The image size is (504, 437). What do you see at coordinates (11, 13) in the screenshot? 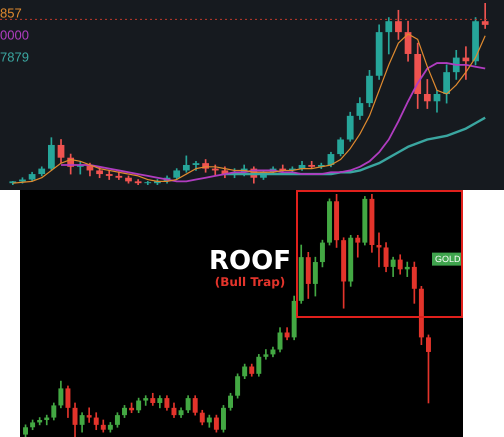
I see `annotation: 857` at bounding box center [11, 13].